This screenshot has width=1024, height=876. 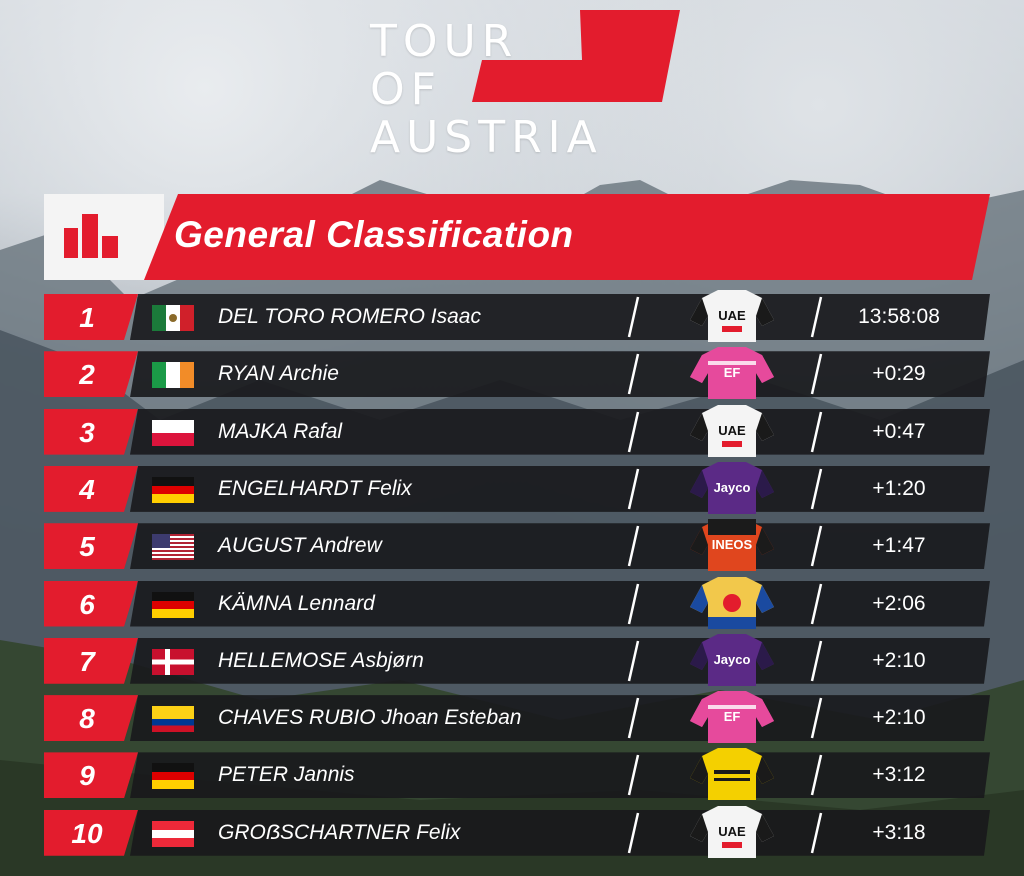 I want to click on logo-line-1: TOUR, so click(x=444, y=41).